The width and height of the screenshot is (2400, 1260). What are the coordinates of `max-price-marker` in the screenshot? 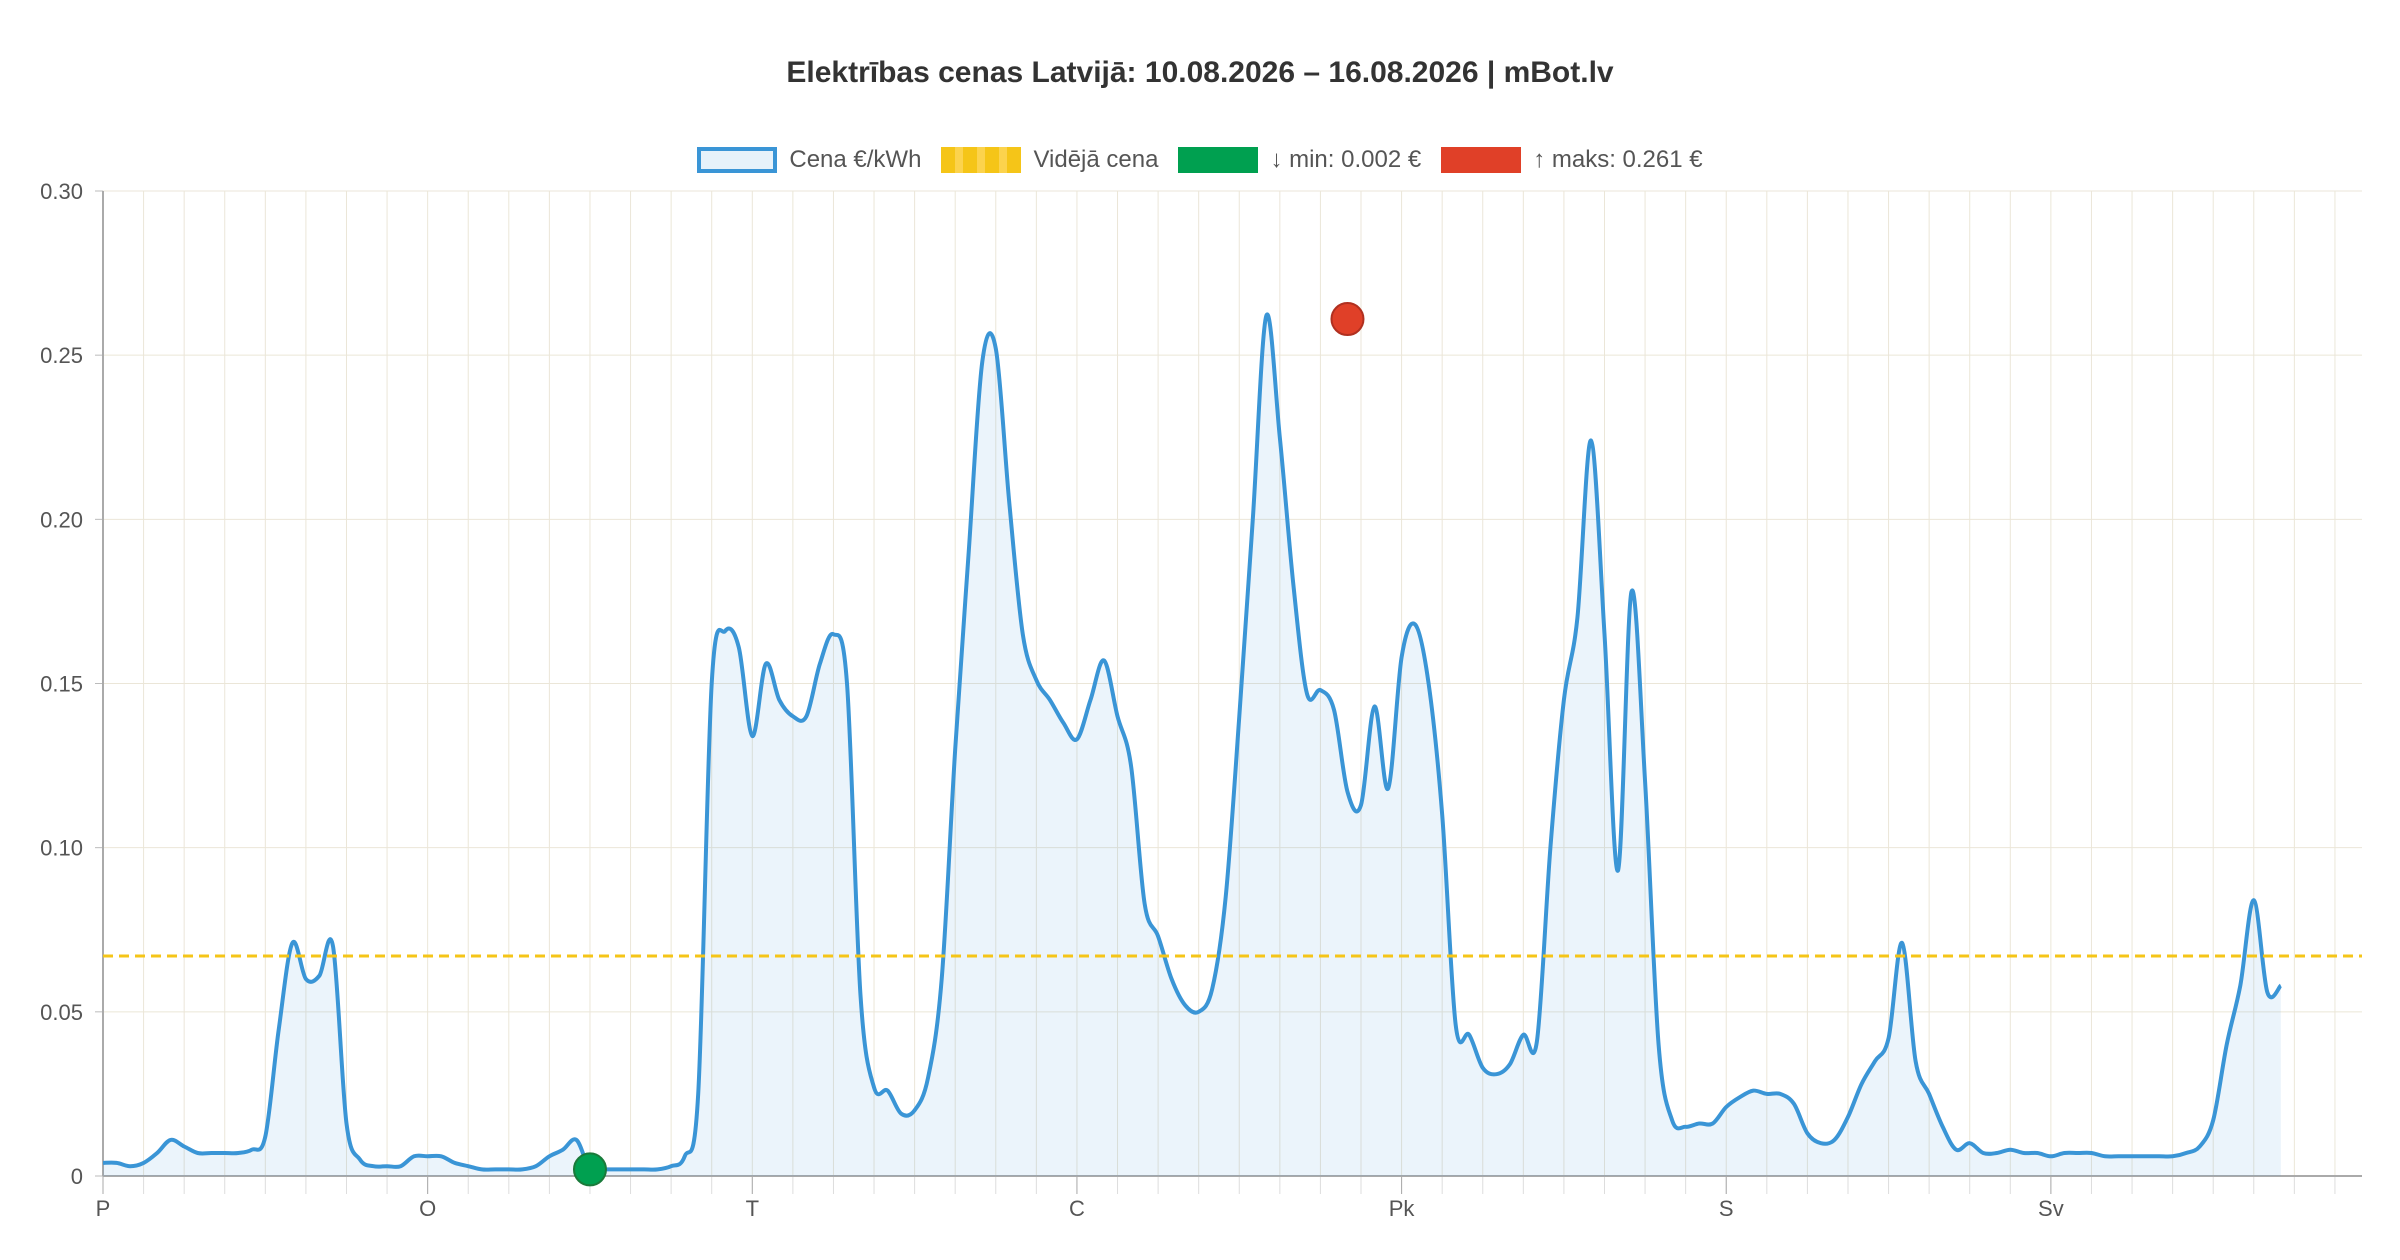 It's located at (1347, 319).